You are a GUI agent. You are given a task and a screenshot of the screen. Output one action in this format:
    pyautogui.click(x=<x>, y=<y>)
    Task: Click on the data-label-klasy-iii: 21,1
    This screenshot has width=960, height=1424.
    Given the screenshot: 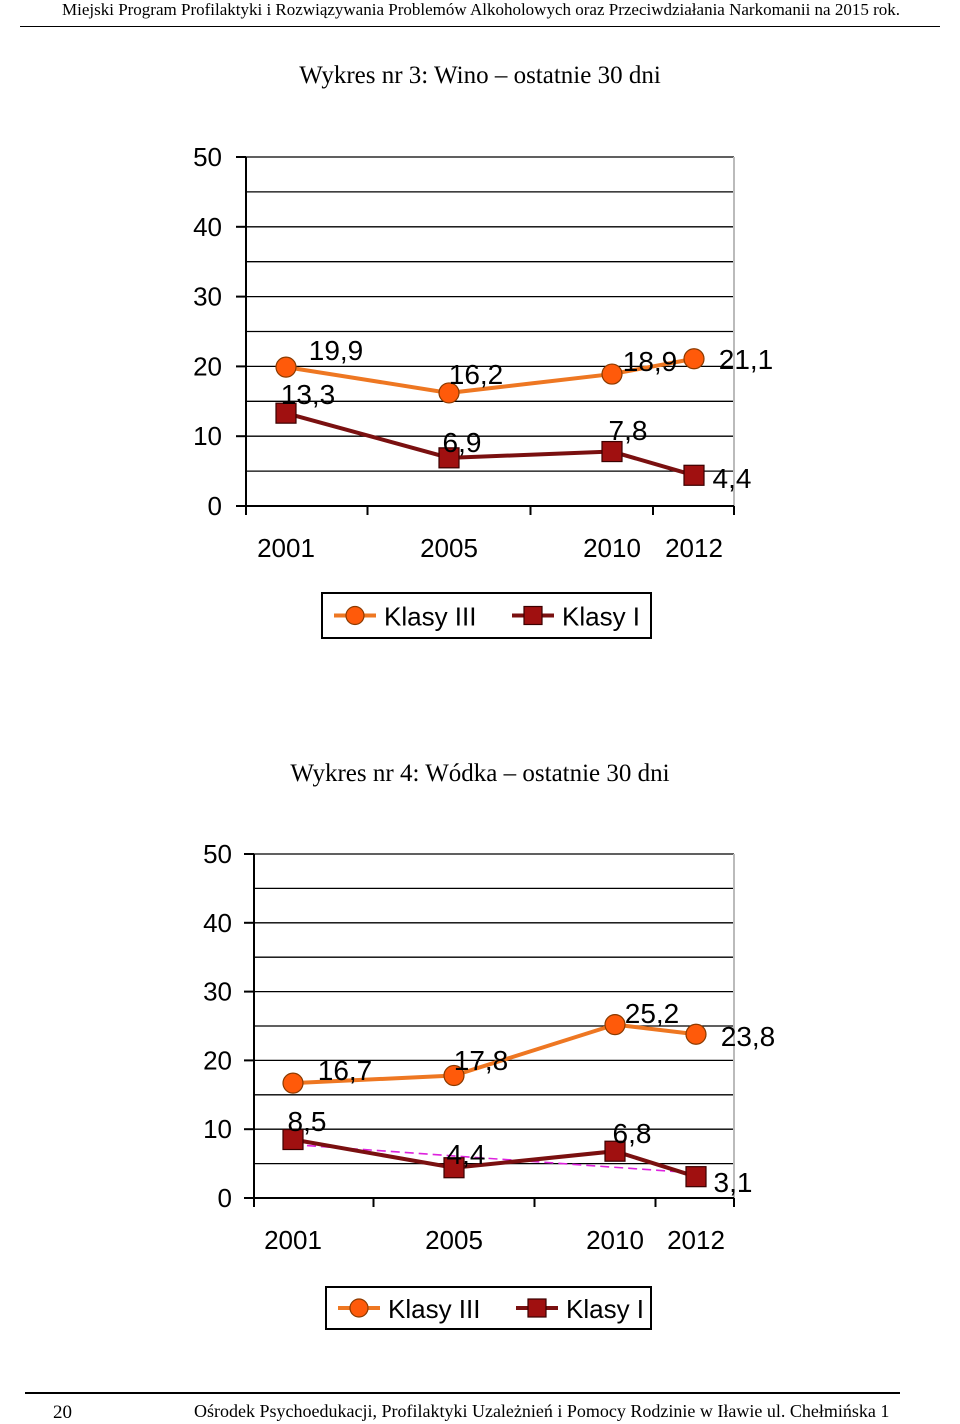 What is the action you would take?
    pyautogui.click(x=746, y=359)
    